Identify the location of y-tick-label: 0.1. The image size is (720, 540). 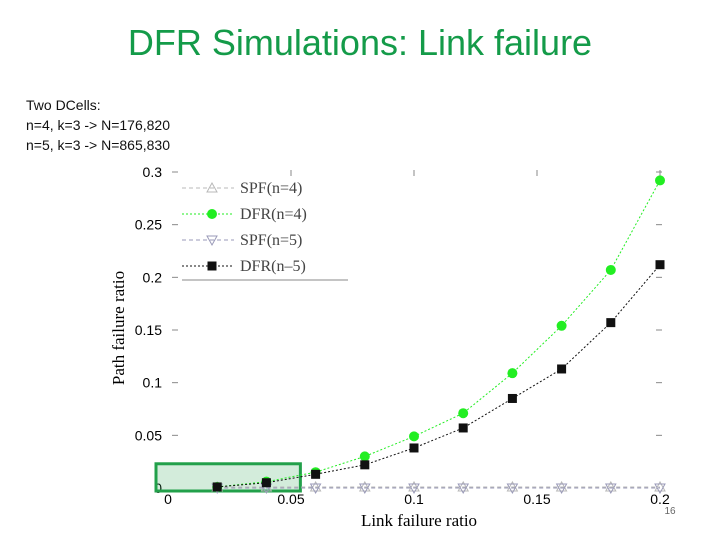
(153, 383).